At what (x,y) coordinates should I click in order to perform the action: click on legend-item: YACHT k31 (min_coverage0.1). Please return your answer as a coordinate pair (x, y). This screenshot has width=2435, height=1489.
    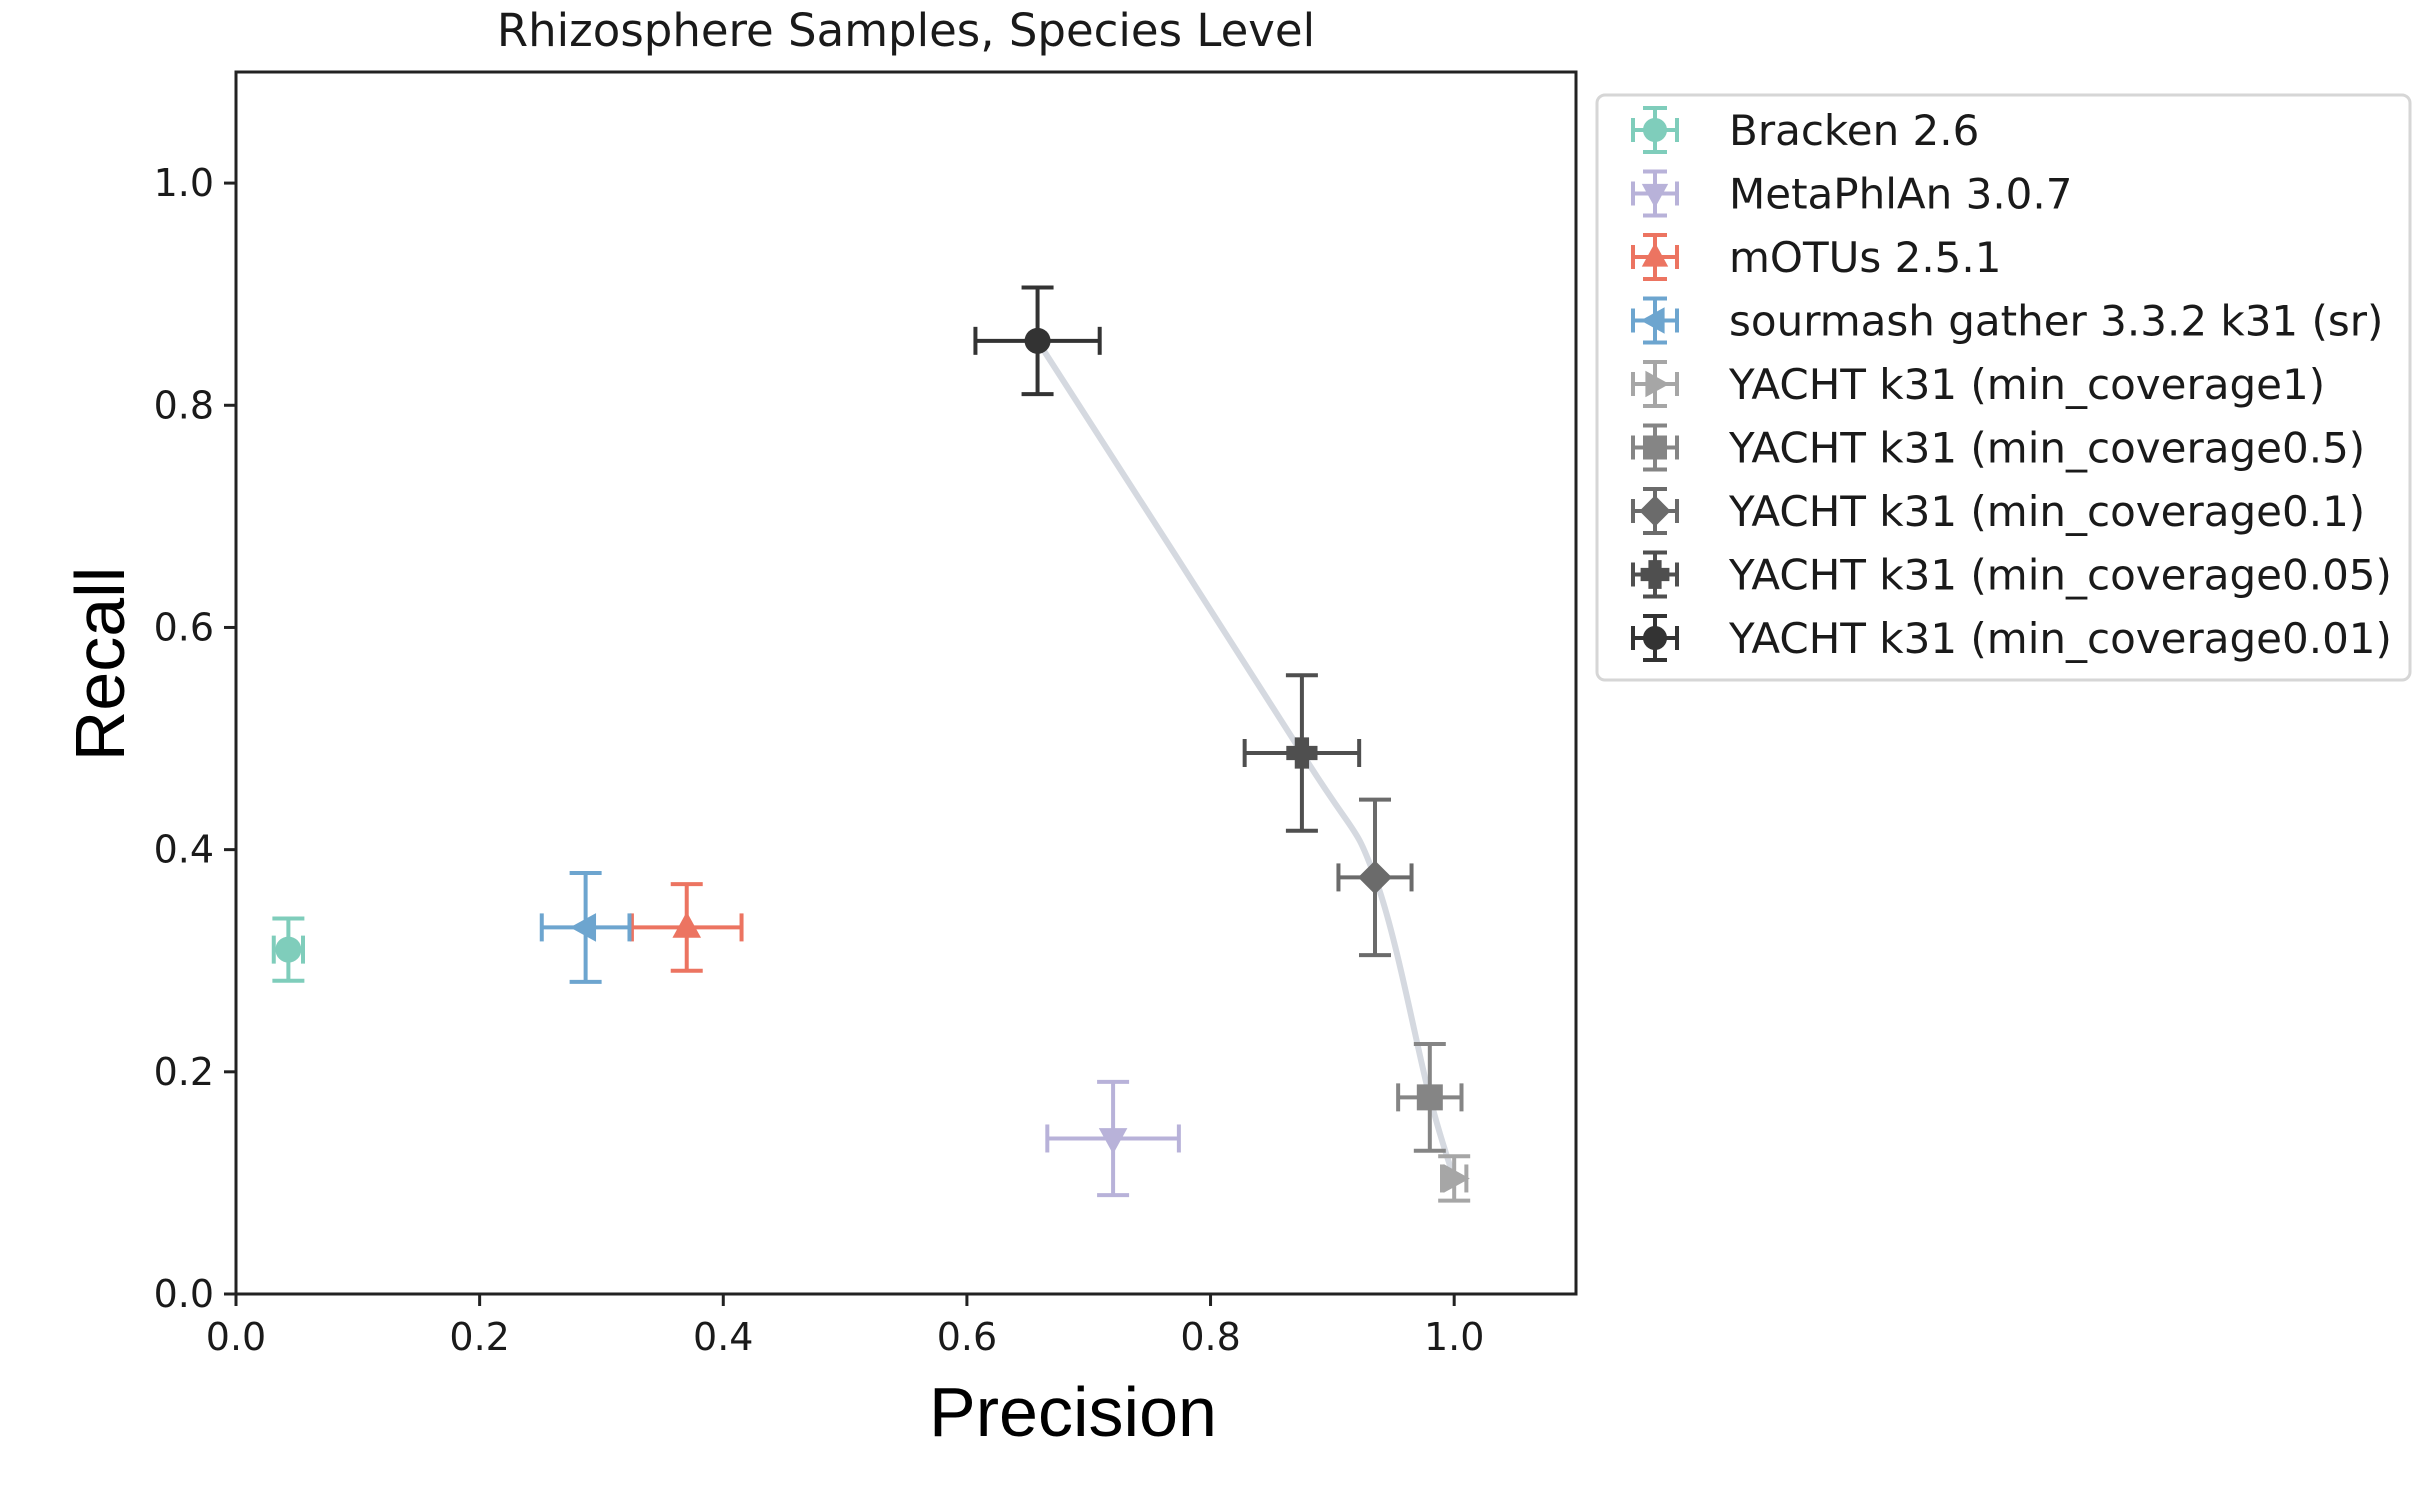
    Looking at the image, I should click on (1998, 511).